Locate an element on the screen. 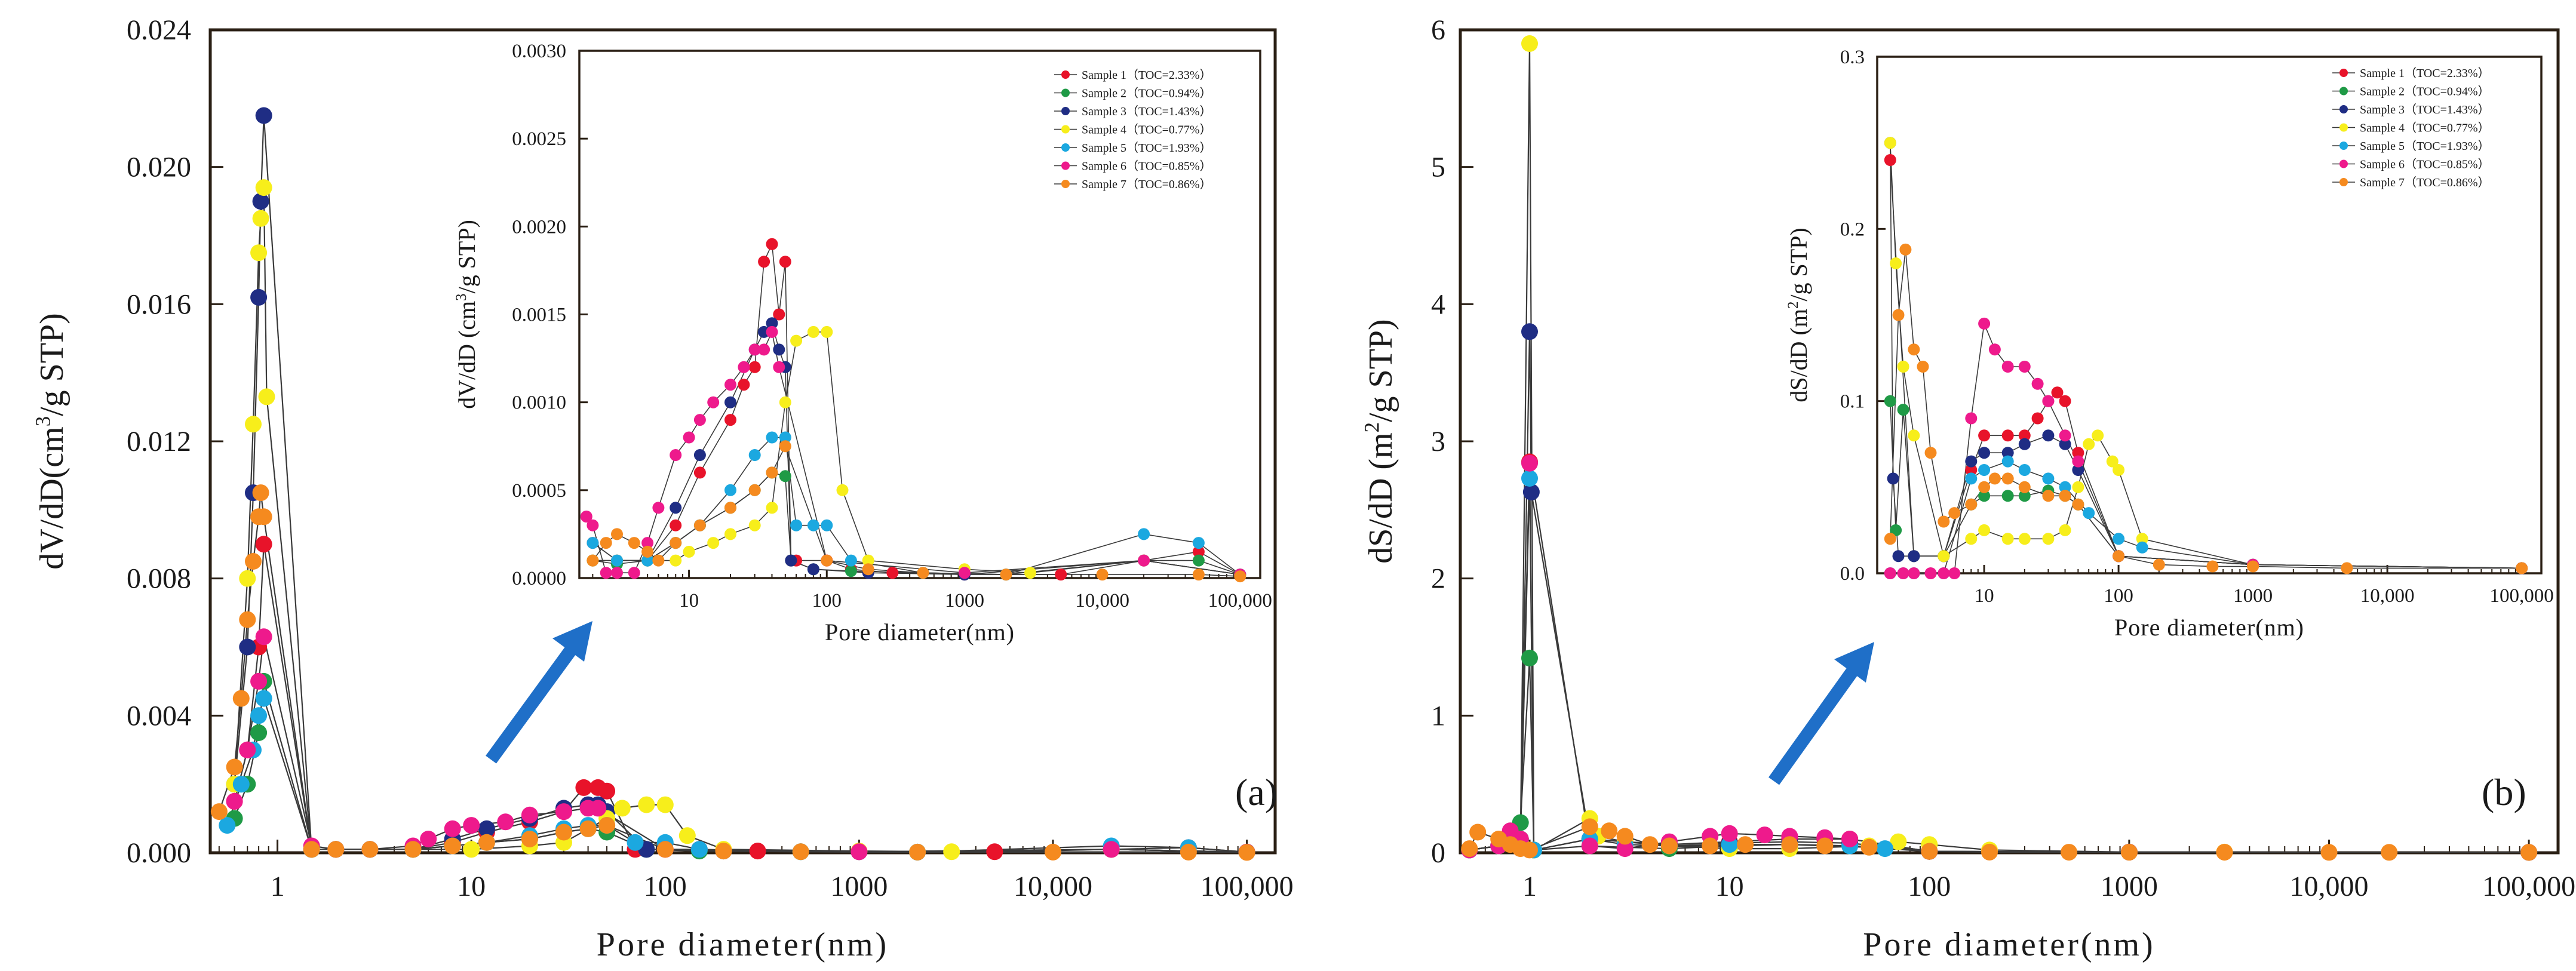  legend-label: Sample 3（TOC=1.43%） is located at coordinates (2425, 109).